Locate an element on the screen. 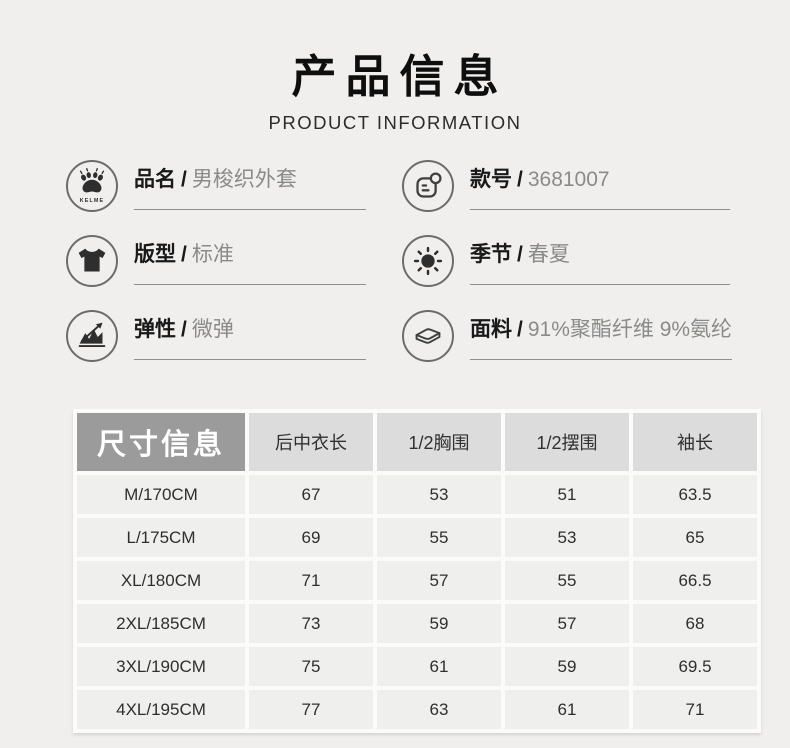  measurement-value: 66.5 is located at coordinates (695, 580).